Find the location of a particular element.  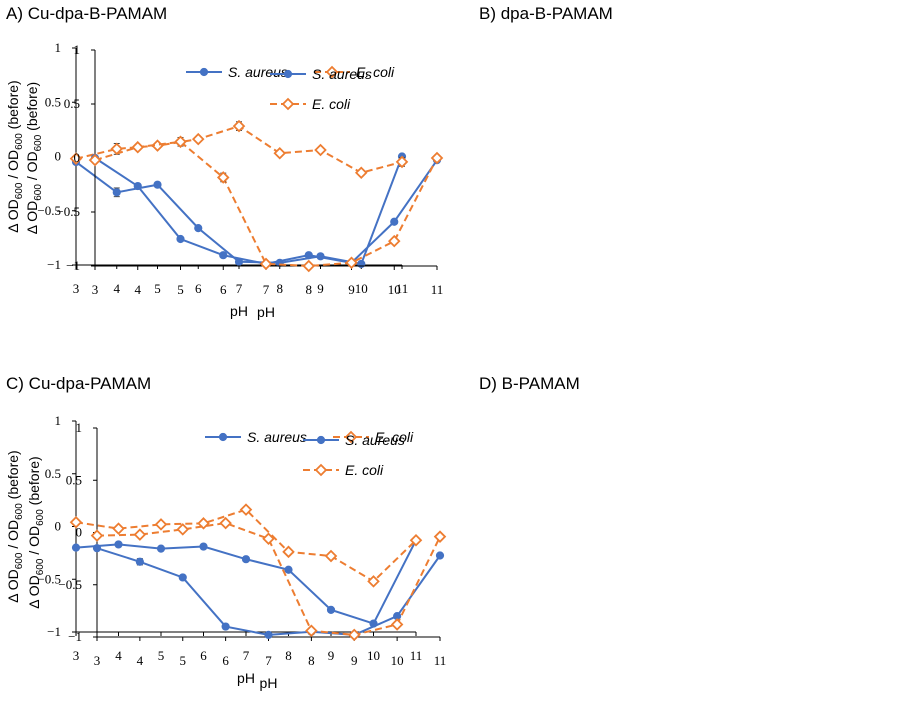

series-saureus is located at coordinates (246, 582).